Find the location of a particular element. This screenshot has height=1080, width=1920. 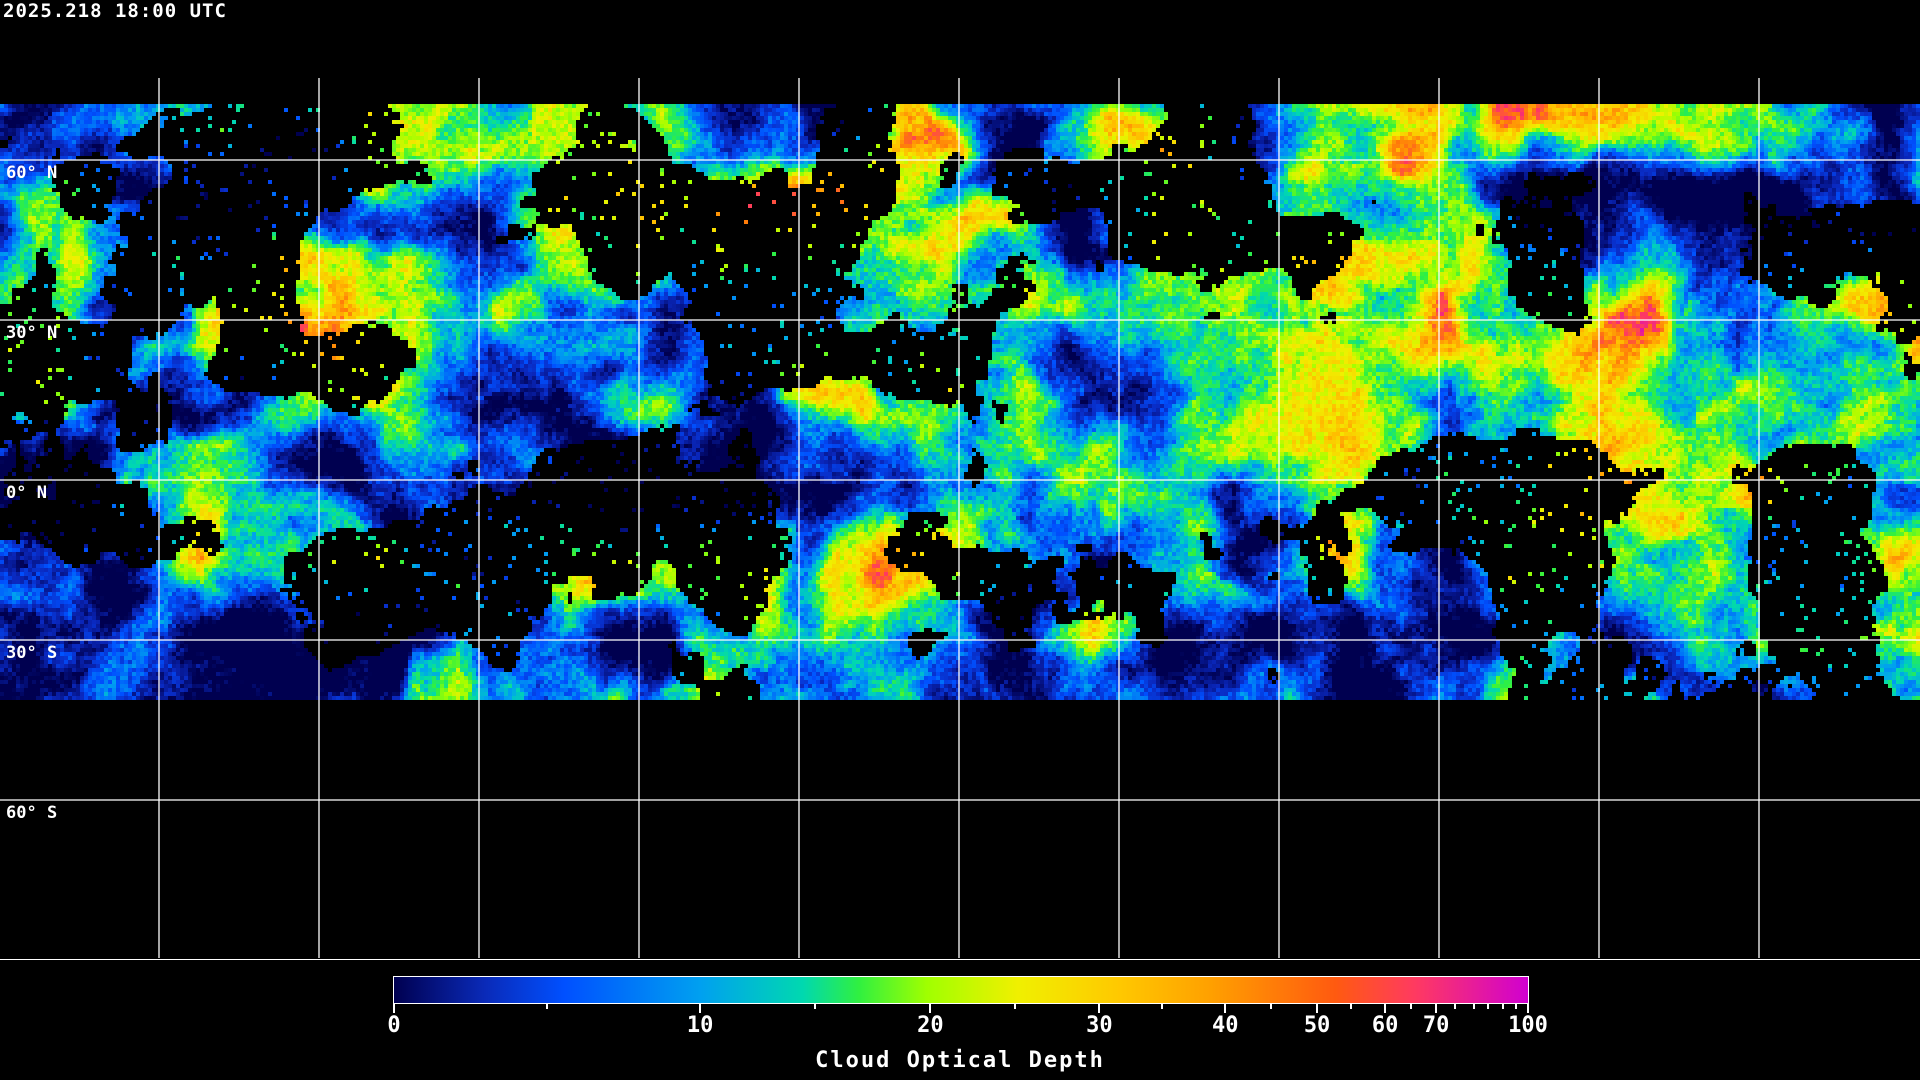

lat-label-60n: 60° N is located at coordinates (32, 173).